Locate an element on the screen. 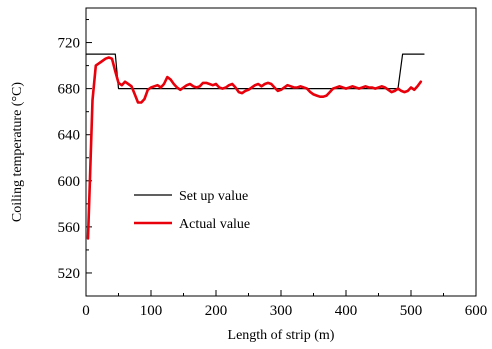 The height and width of the screenshot is (349, 492). y-tick-label: 600 is located at coordinates (69, 182).